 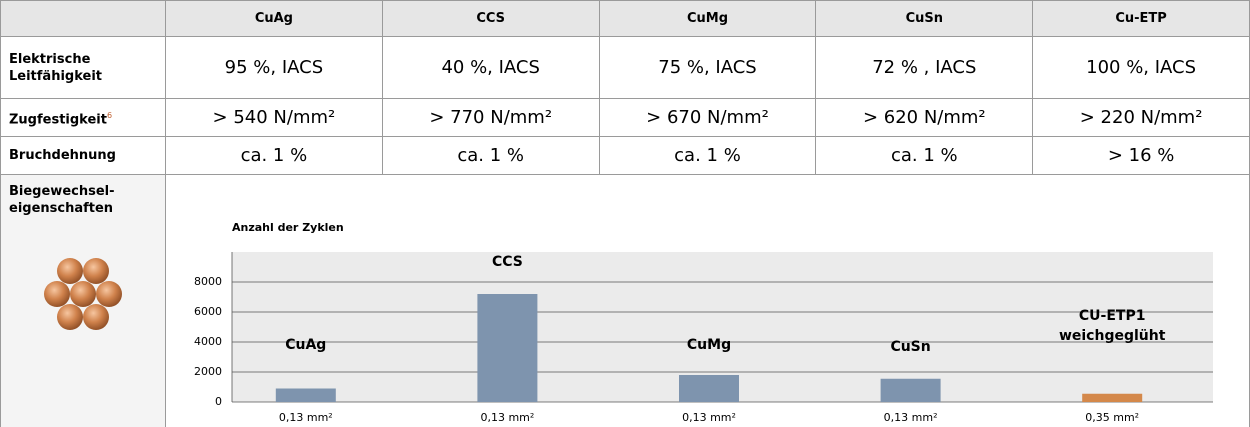 What do you see at coordinates (707, 67) in the screenshot?
I see `value-cell: 75 %, IACS` at bounding box center [707, 67].